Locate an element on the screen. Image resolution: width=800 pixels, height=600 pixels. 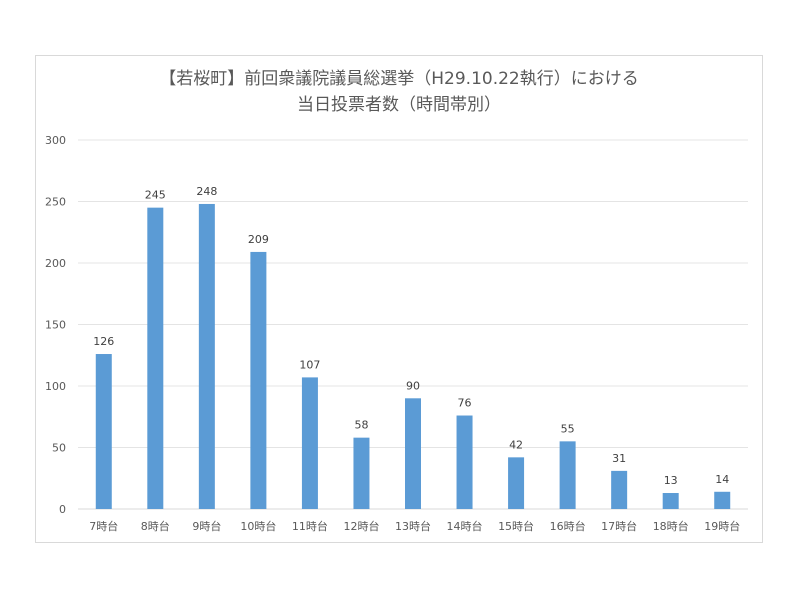
y-tick-label: 250 is located at coordinates (55, 202).